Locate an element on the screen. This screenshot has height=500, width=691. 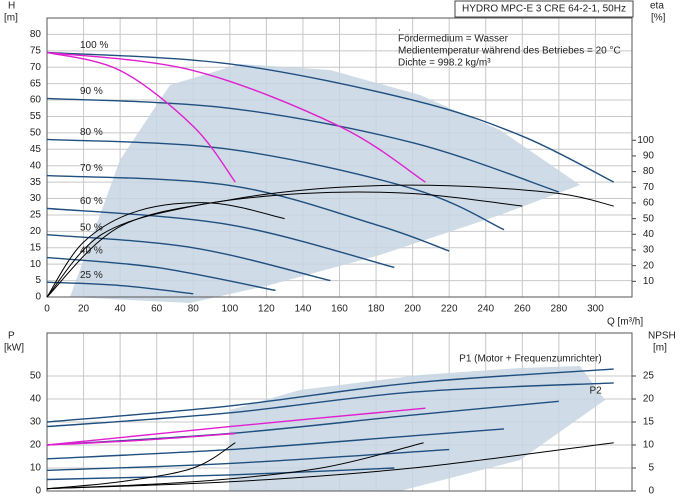
curve-label: 60 % is located at coordinates (91, 201).